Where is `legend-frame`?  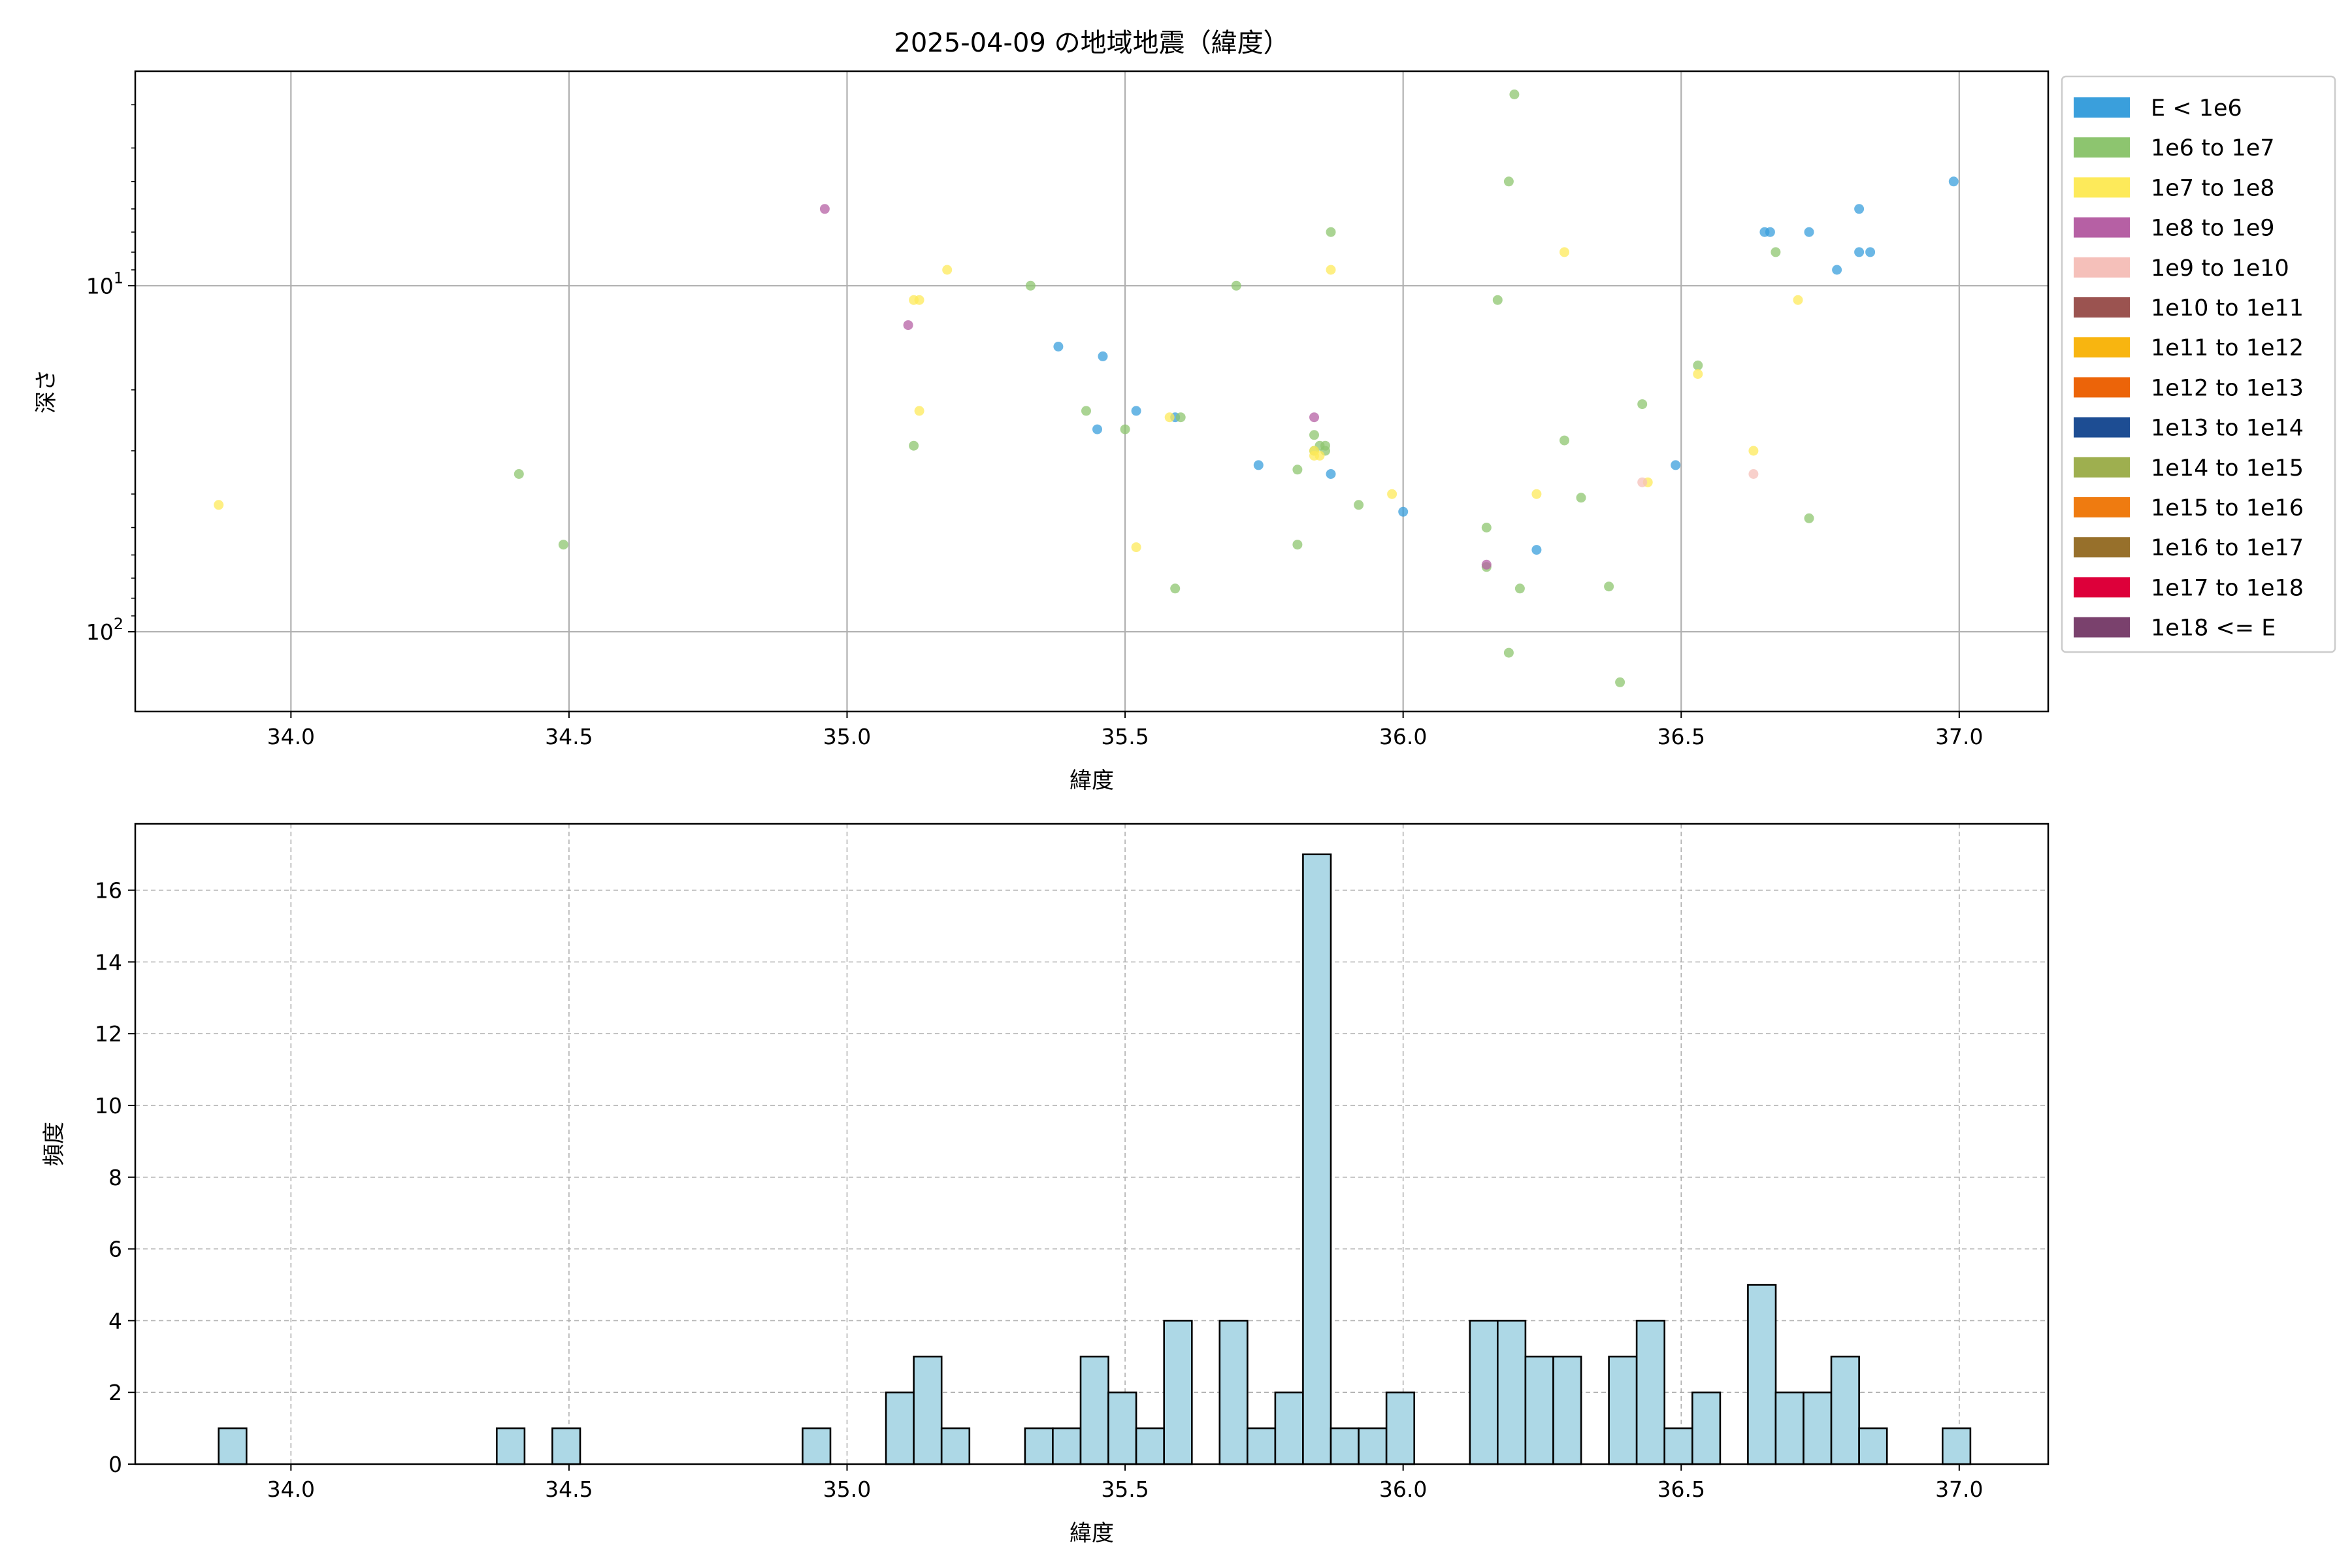
legend-frame is located at coordinates (2198, 364).